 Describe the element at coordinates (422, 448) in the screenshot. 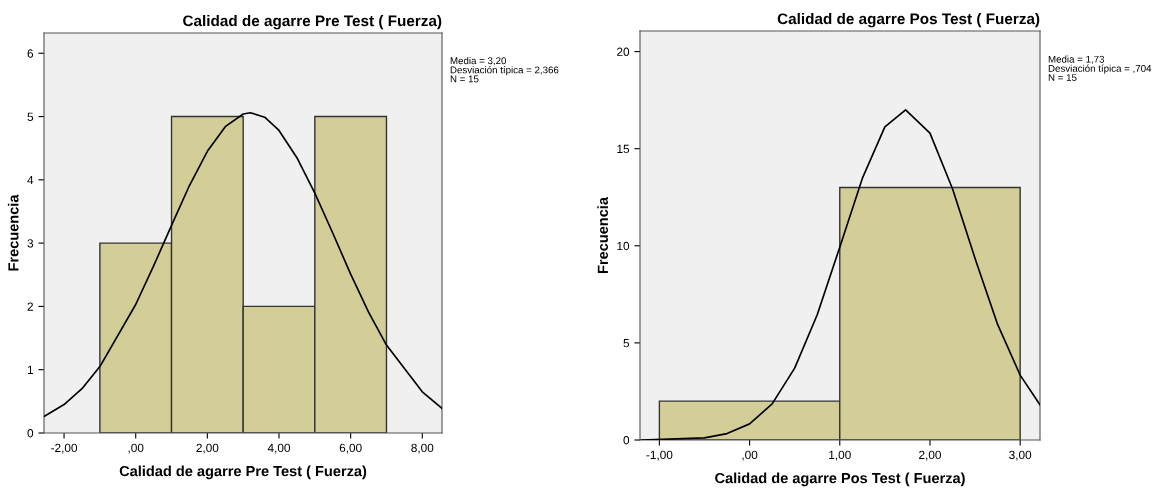

I see `x-tick-label: 8,00` at that location.